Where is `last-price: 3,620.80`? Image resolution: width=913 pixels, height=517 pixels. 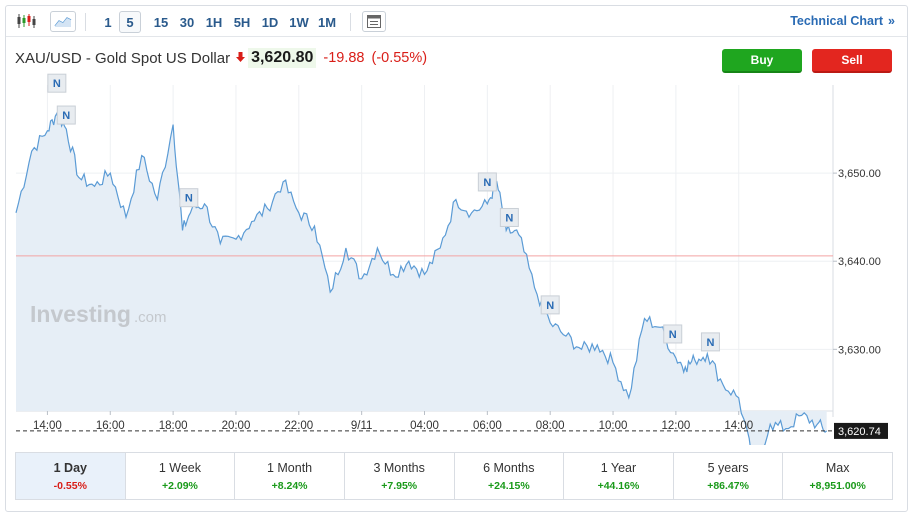 last-price: 3,620.80 is located at coordinates (282, 58).